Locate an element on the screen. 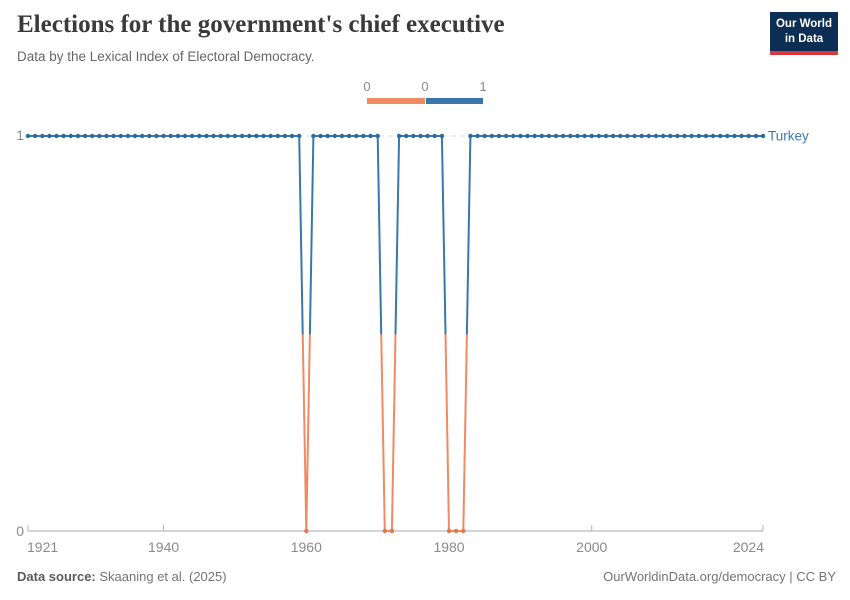  owid-logo: Our World in Data is located at coordinates (804, 33).